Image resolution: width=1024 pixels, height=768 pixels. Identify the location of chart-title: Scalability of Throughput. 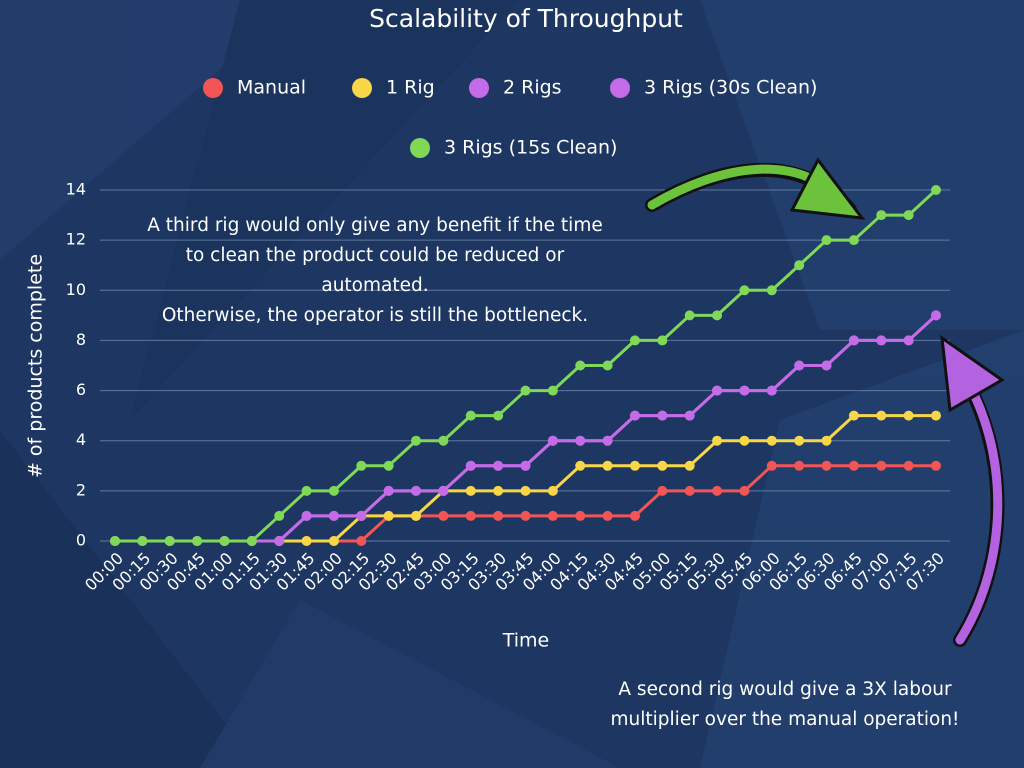
(526, 18).